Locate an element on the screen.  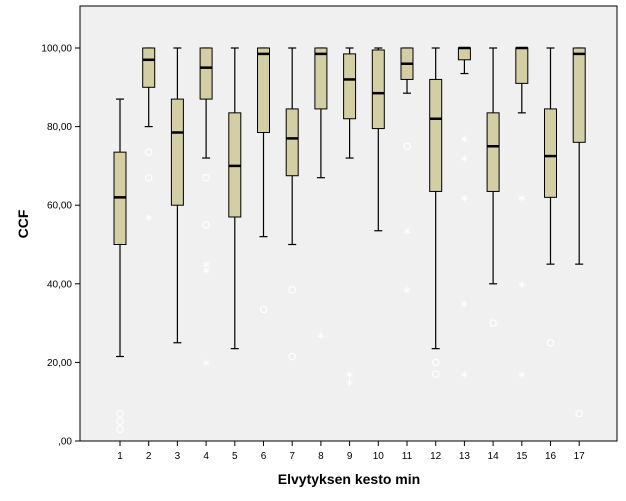
x-tick-label: 15 is located at coordinates (522, 456).